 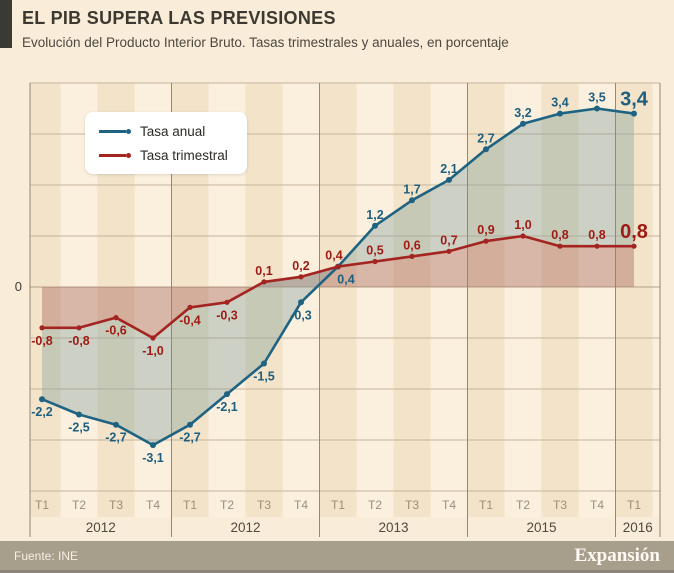 What do you see at coordinates (522, 225) in the screenshot?
I see `svg-text: 1,0` at bounding box center [522, 225].